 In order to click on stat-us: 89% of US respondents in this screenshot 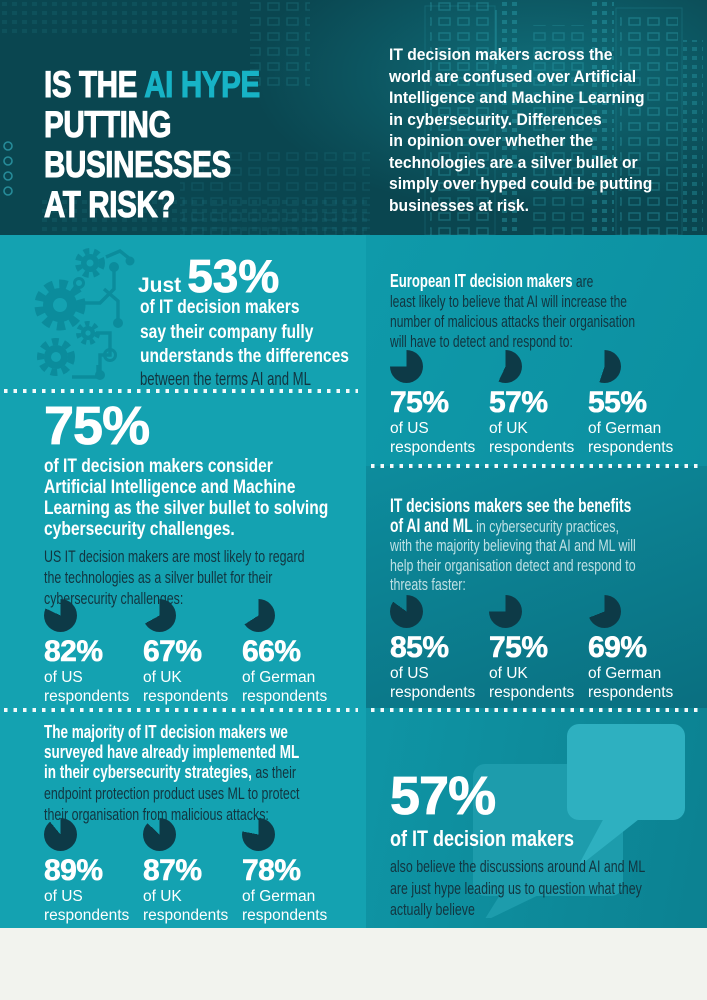, I will do `click(93, 871)`.